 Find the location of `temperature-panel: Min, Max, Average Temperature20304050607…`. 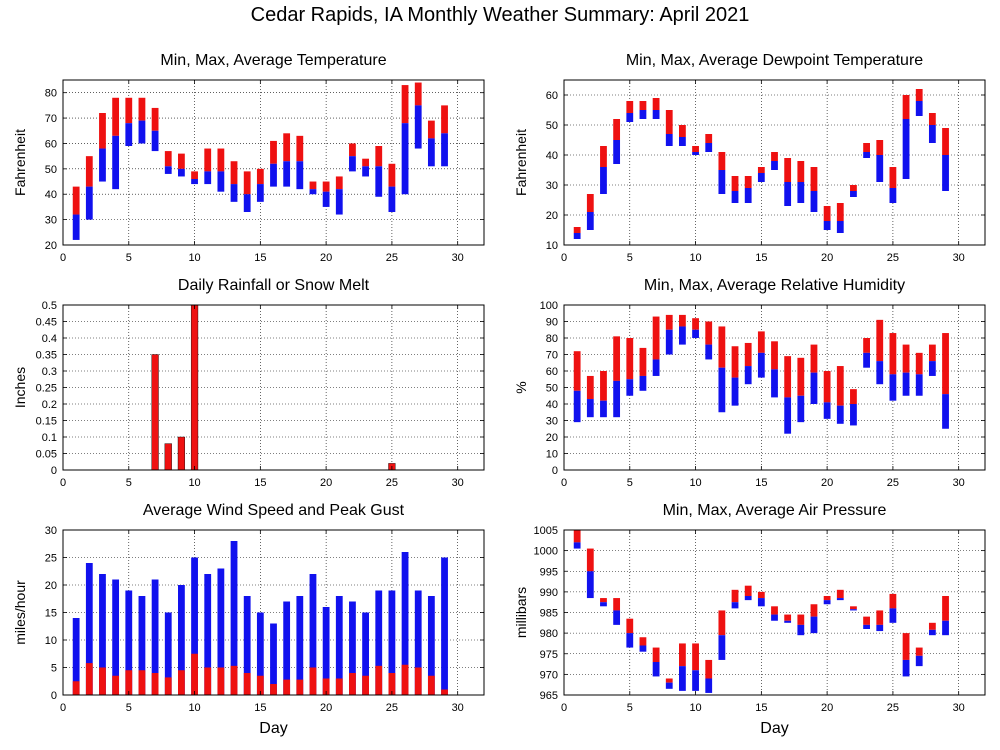

temperature-panel: Min, Max, Average Temperature20304050607… is located at coordinates (248, 158).